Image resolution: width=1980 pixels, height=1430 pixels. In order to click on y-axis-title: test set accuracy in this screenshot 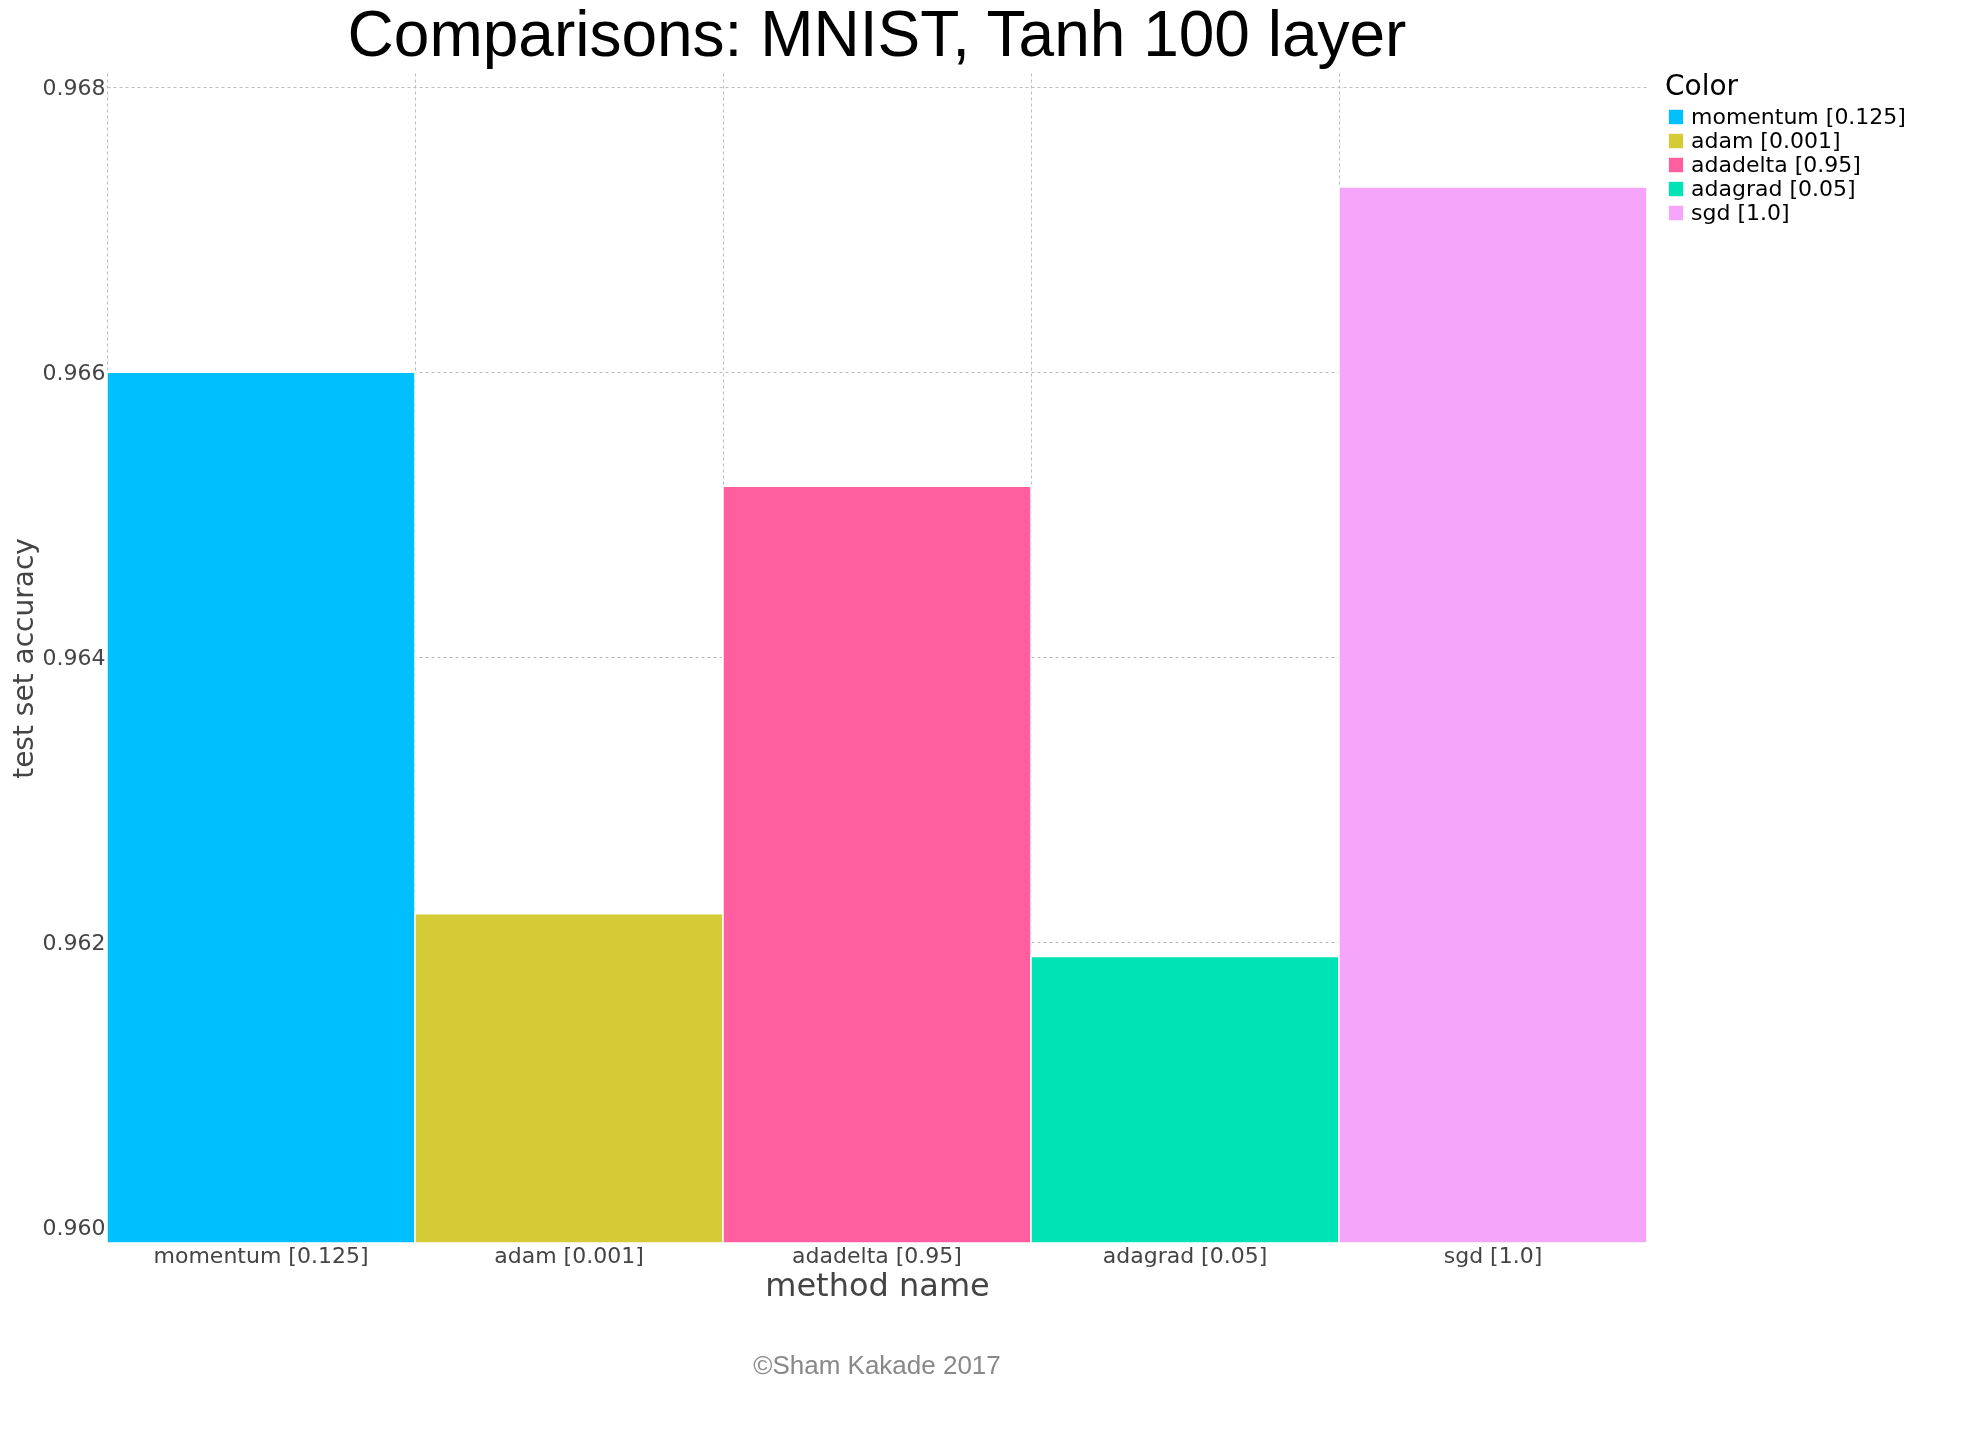, I will do `click(23, 658)`.